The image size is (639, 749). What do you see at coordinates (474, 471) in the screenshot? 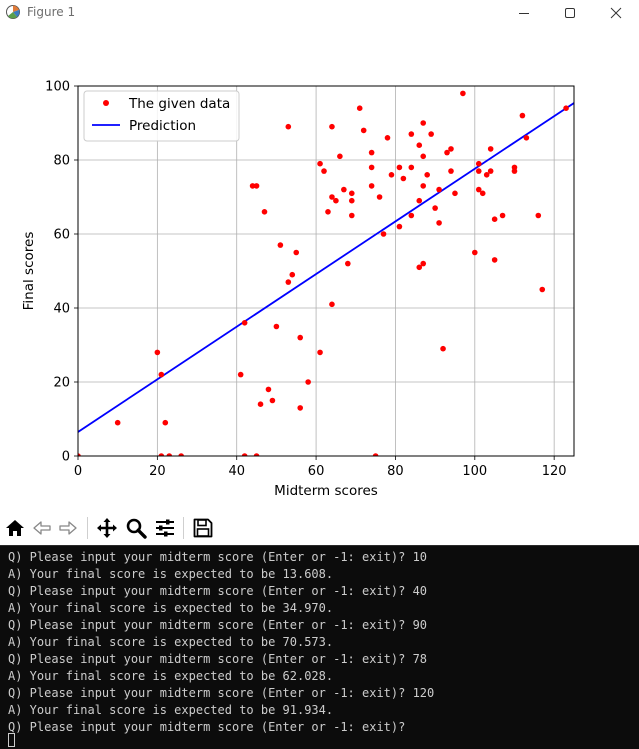
I see `x-tick-label: 100` at bounding box center [474, 471].